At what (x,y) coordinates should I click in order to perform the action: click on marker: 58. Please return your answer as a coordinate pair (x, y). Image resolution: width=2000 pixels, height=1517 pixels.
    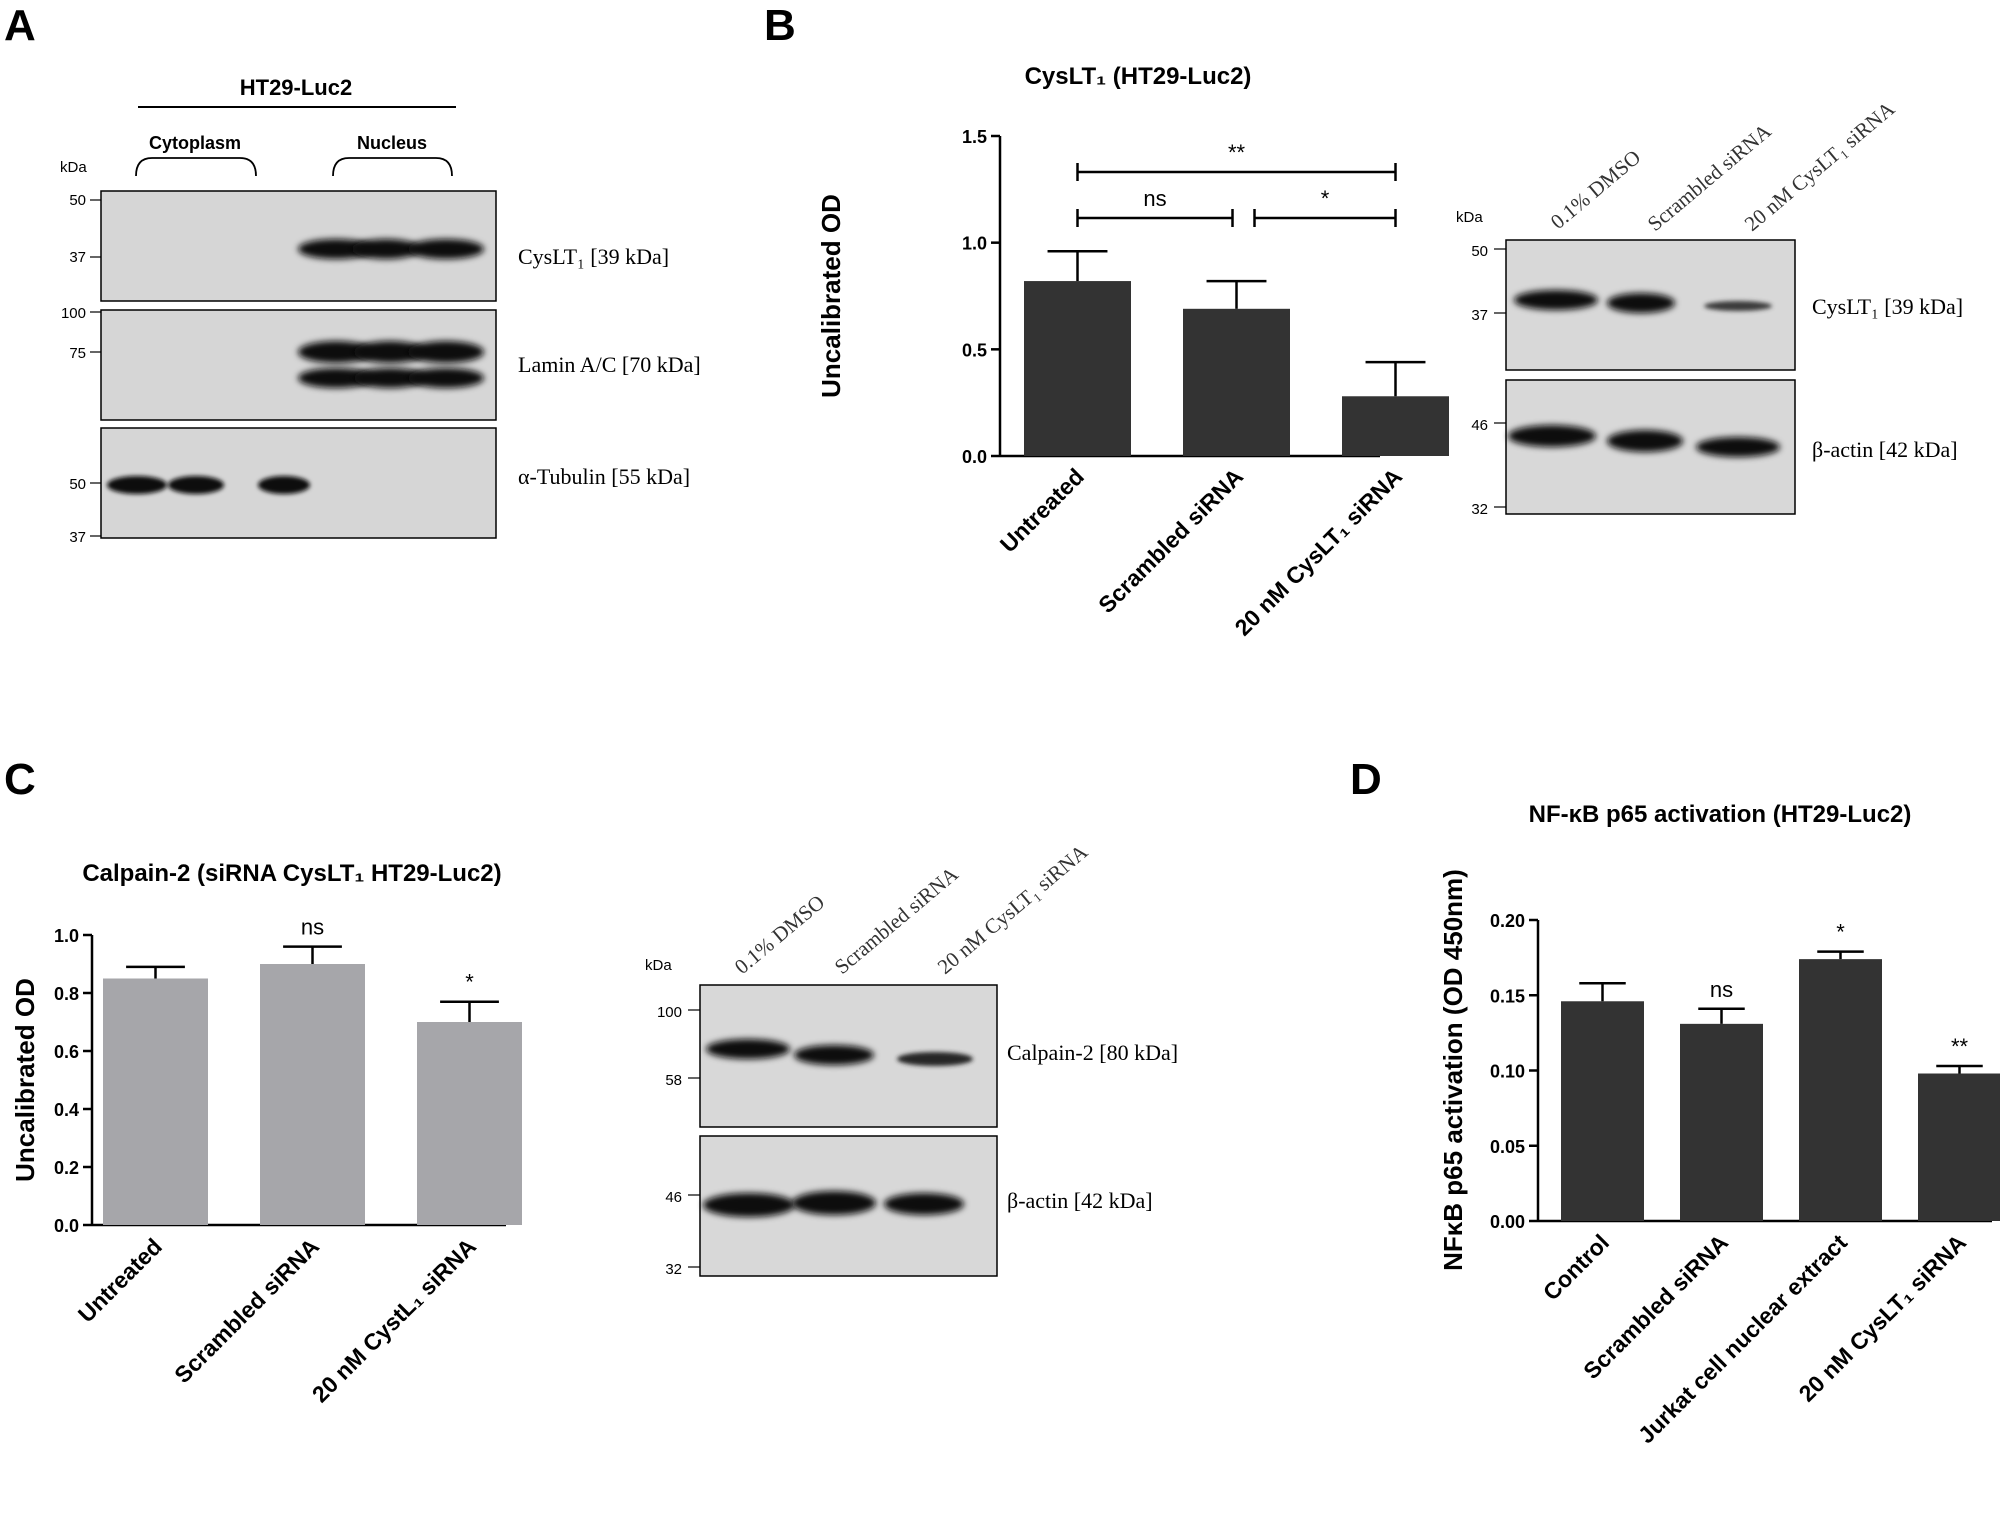
    Looking at the image, I should click on (673, 1080).